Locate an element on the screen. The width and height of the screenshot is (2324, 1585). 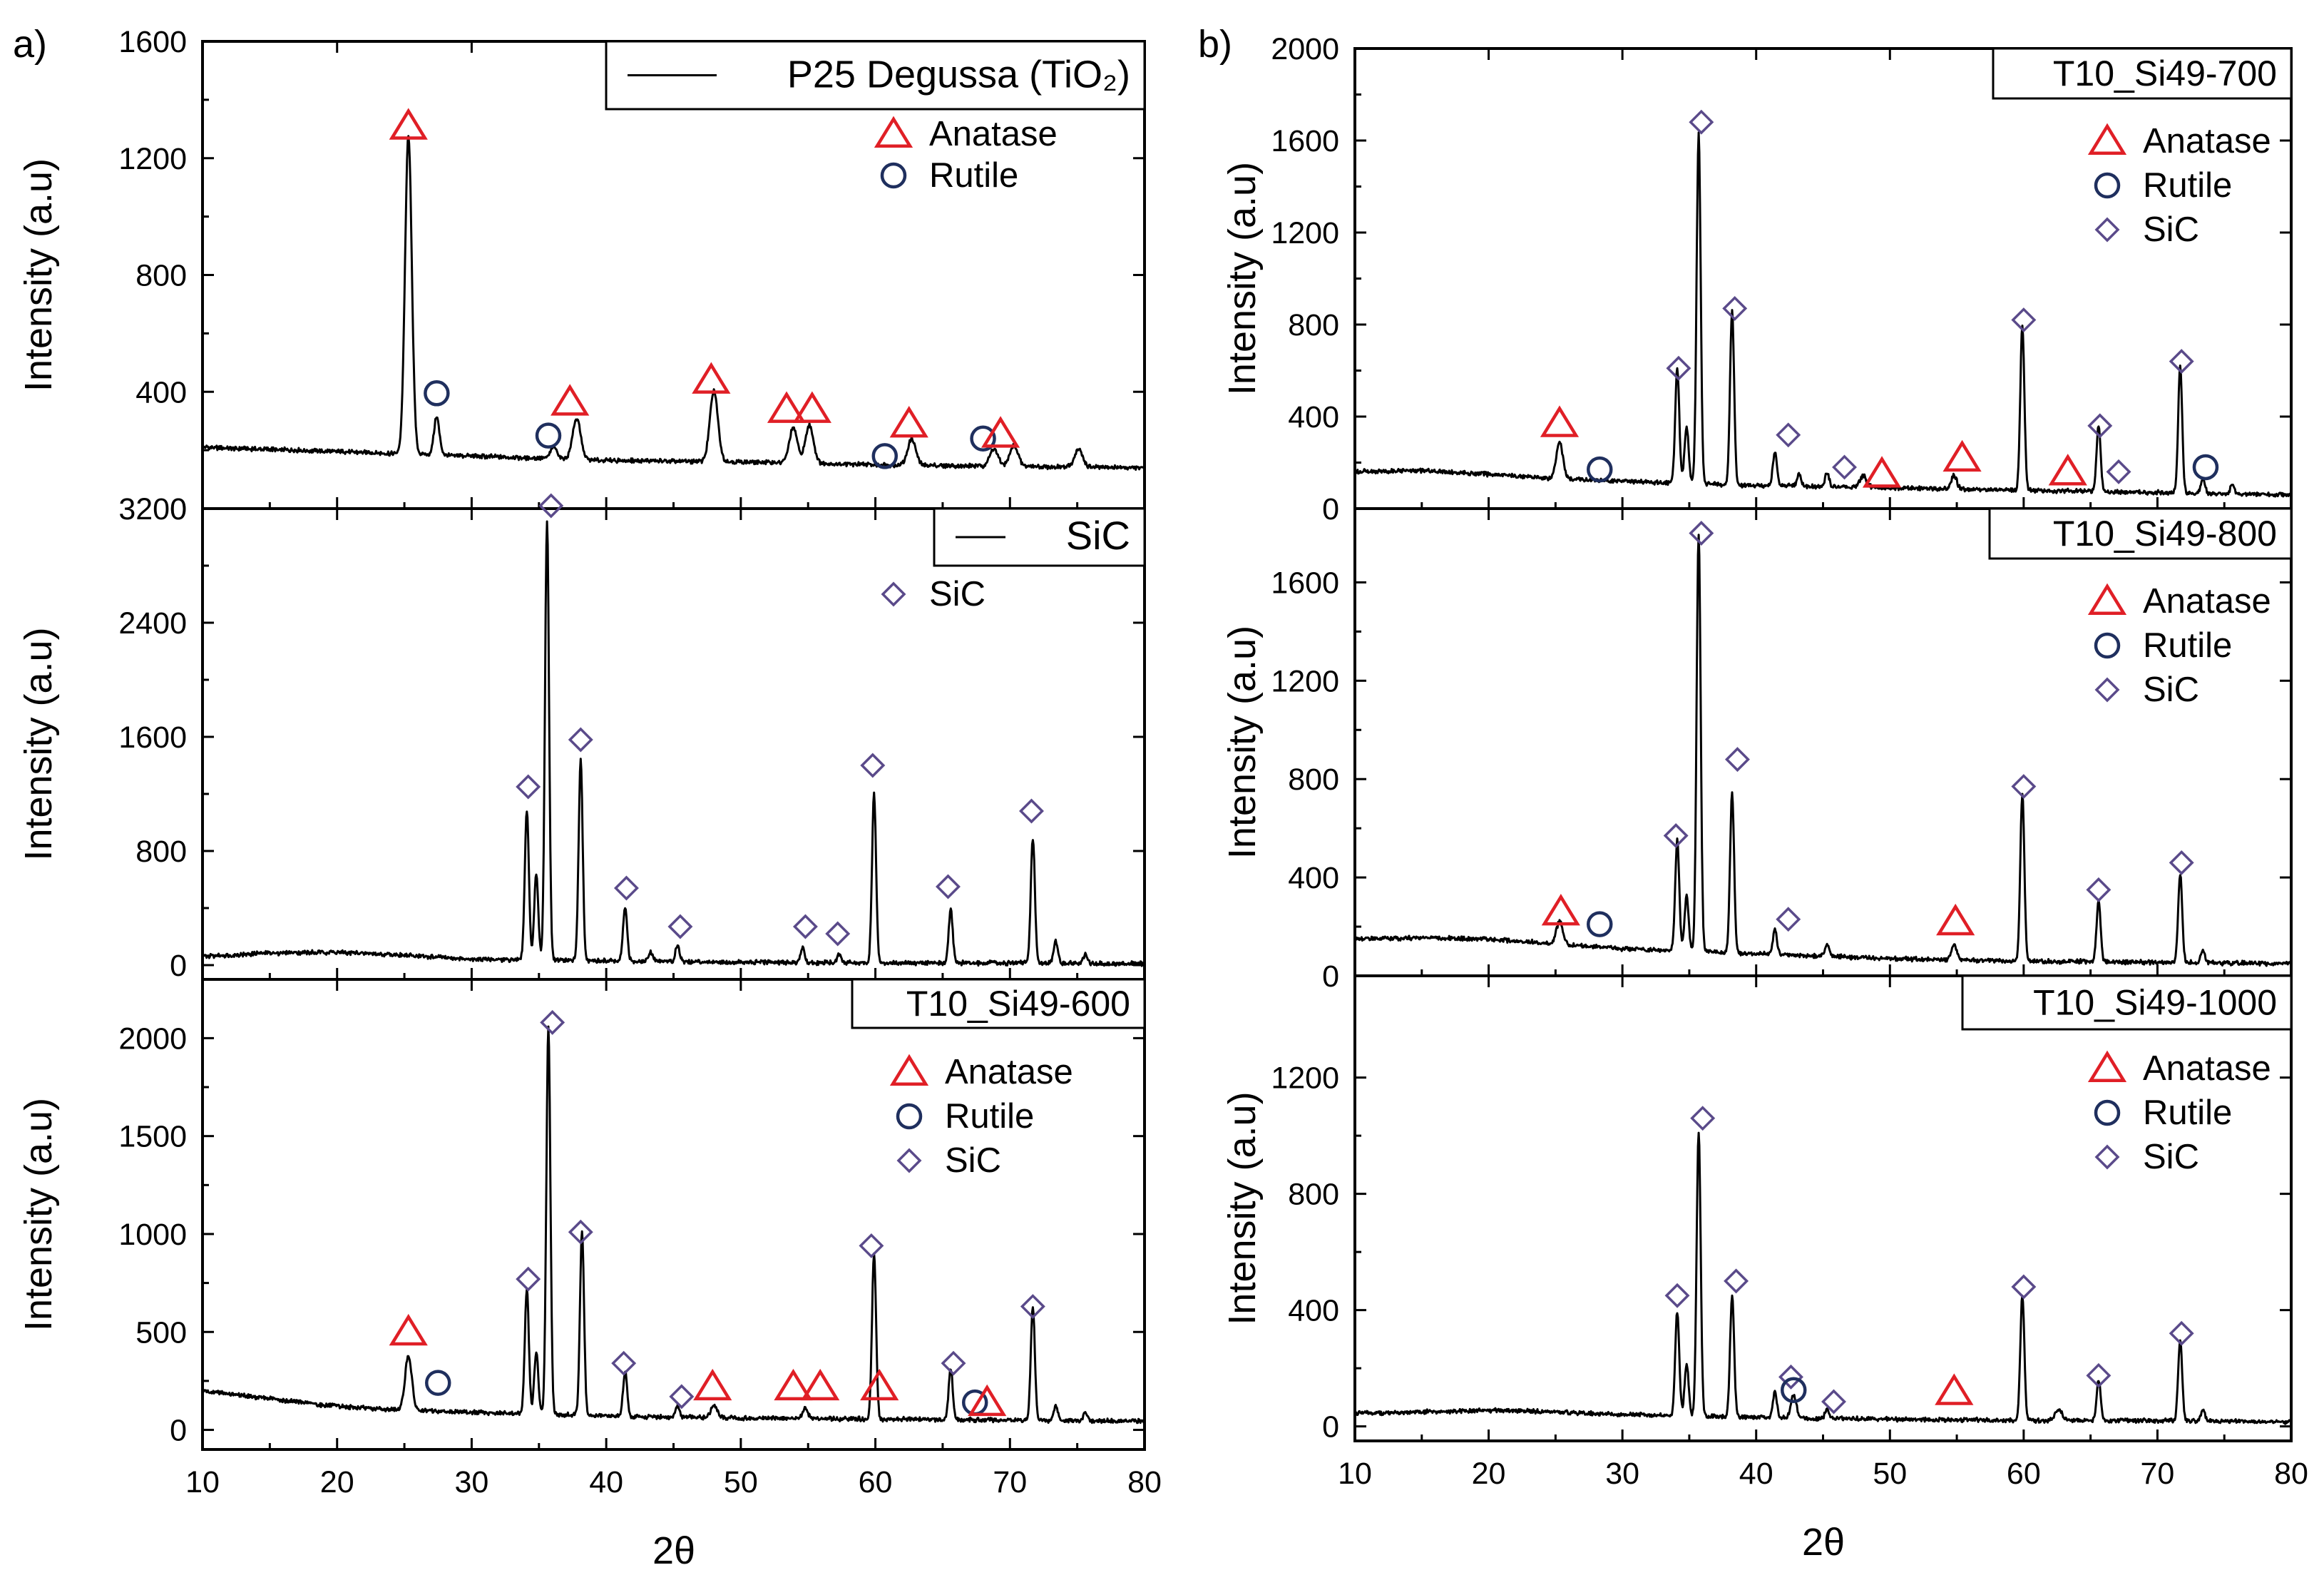
sample-legend: T10_Si49-800 is located at coordinates (2140, 533).